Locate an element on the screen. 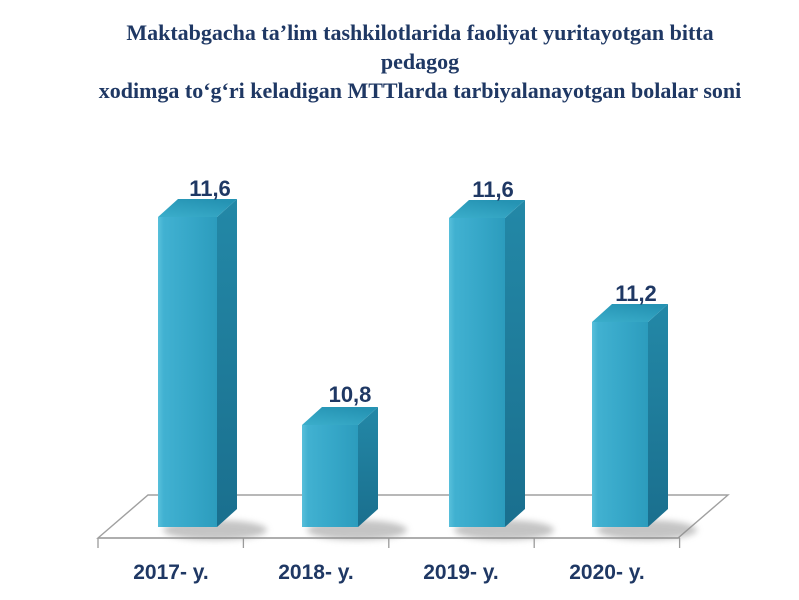 This screenshot has height=600, width=799. bar-2020-top is located at coordinates (630, 313).